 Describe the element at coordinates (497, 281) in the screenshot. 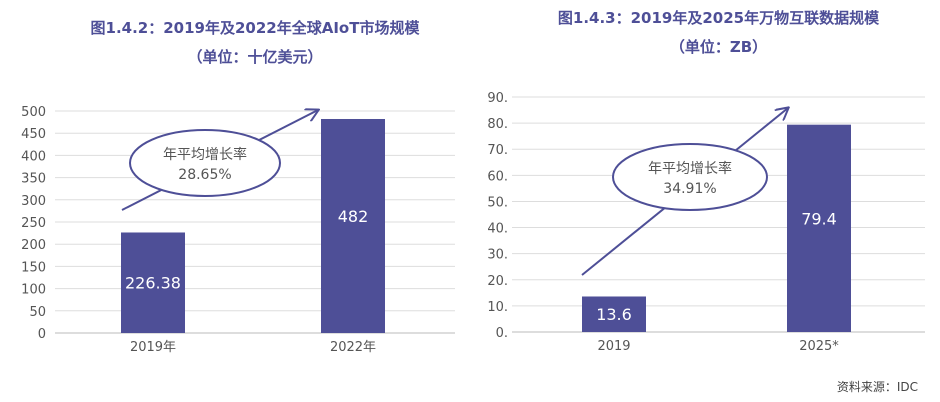

I see `y-tick-label: 20.` at that location.